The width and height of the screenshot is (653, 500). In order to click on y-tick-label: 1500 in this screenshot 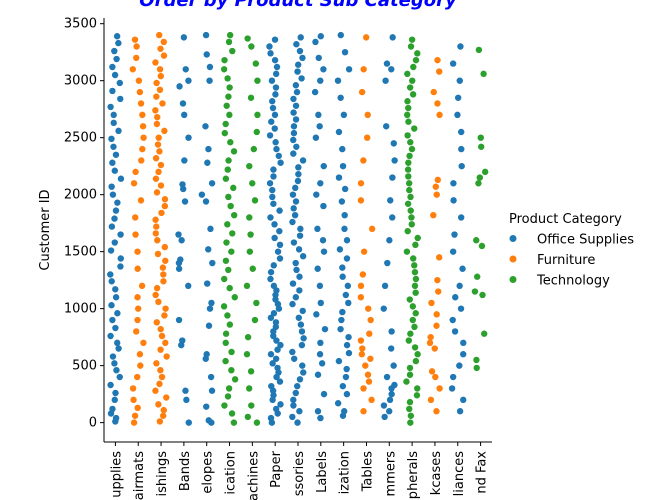, I will do `click(80, 252)`.